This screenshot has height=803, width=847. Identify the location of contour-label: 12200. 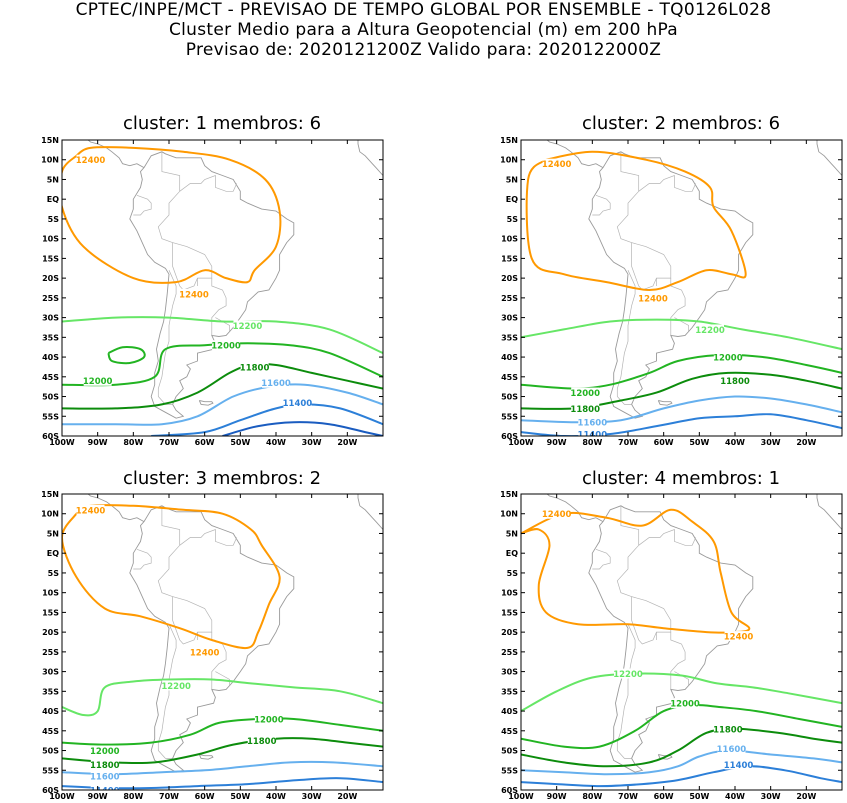
(710, 331).